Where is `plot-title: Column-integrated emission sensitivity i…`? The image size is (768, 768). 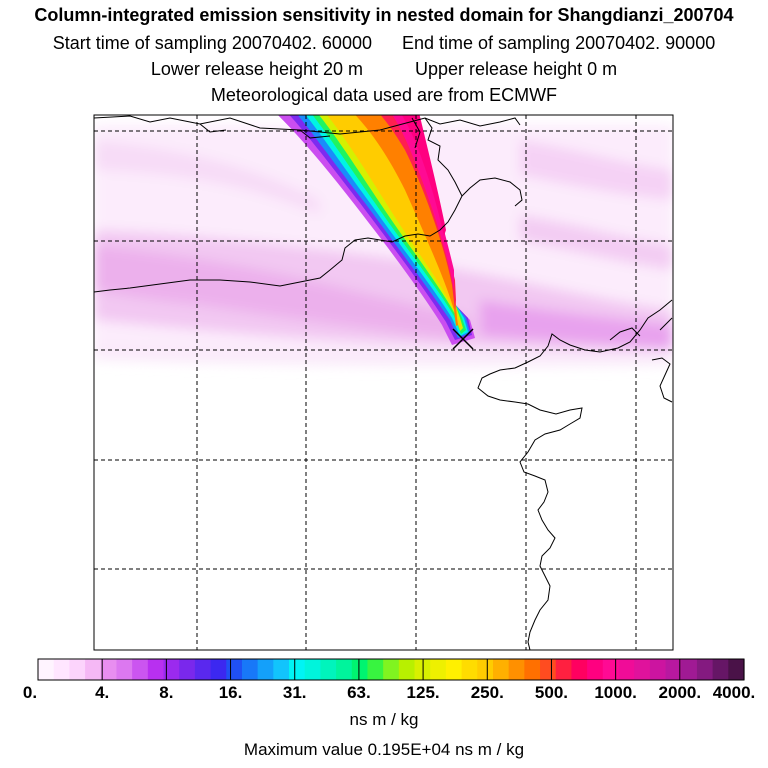 plot-title: Column-integrated emission sensitivity i… is located at coordinates (384, 15).